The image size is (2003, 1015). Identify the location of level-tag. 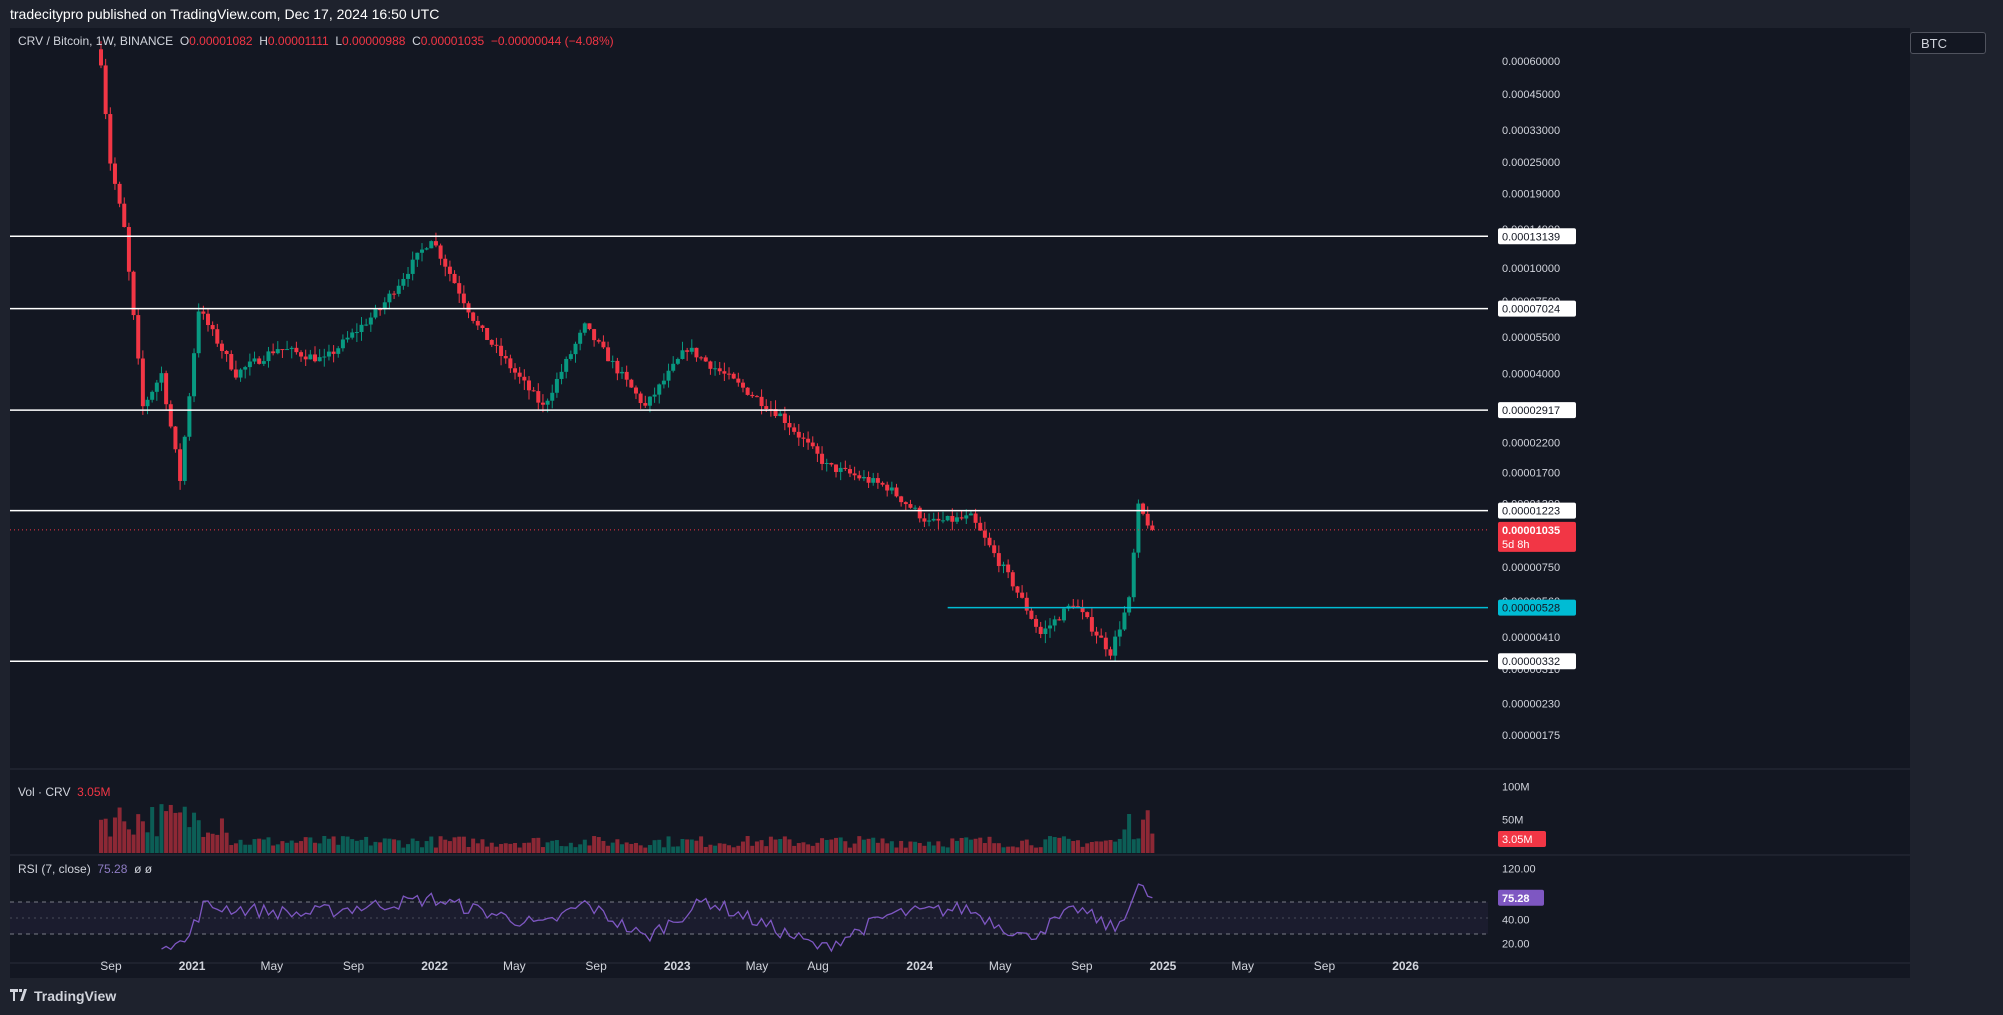
(1537, 661).